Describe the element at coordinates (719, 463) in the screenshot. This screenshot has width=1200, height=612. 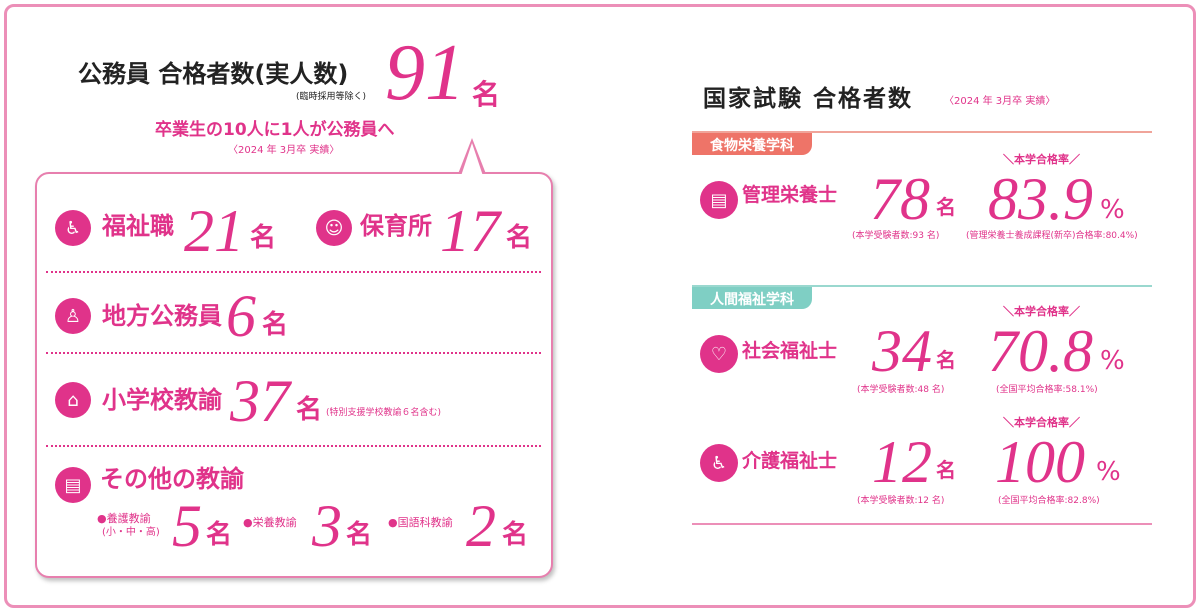
I see `wheelchair-icon: ♿` at that location.